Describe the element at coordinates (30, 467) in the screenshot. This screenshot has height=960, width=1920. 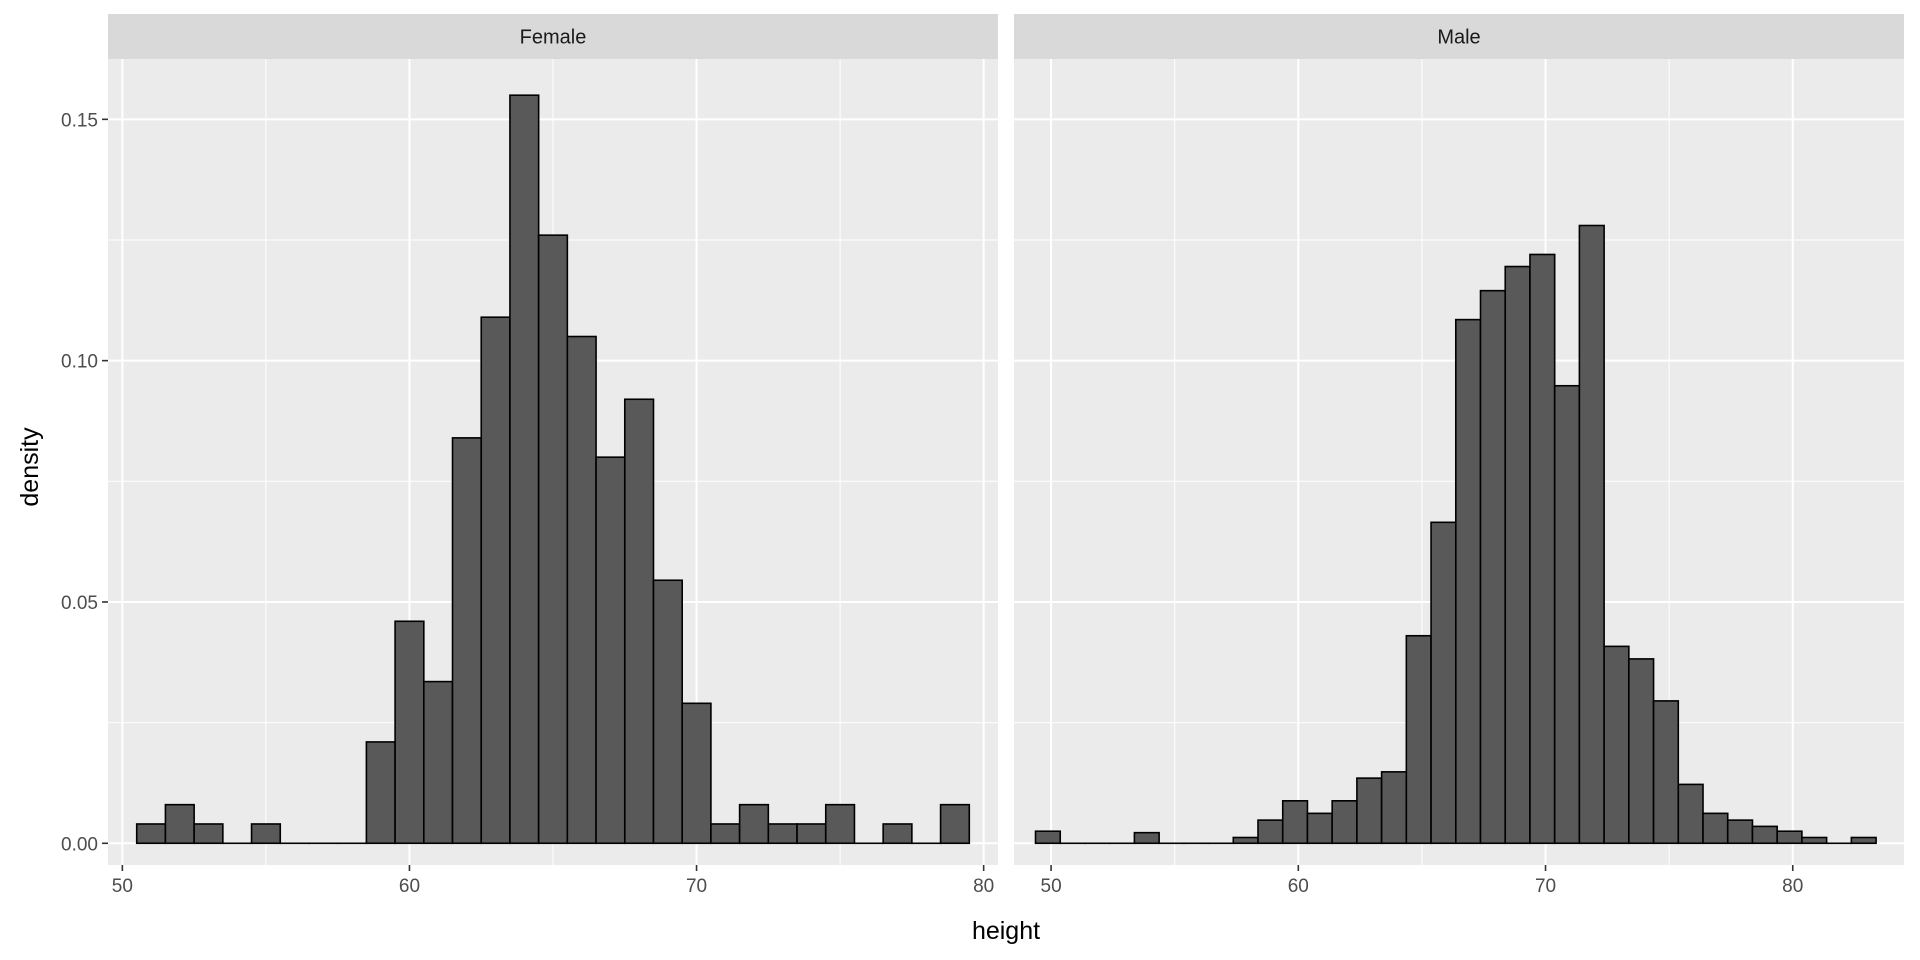
I see `y-axis-title: density` at that location.